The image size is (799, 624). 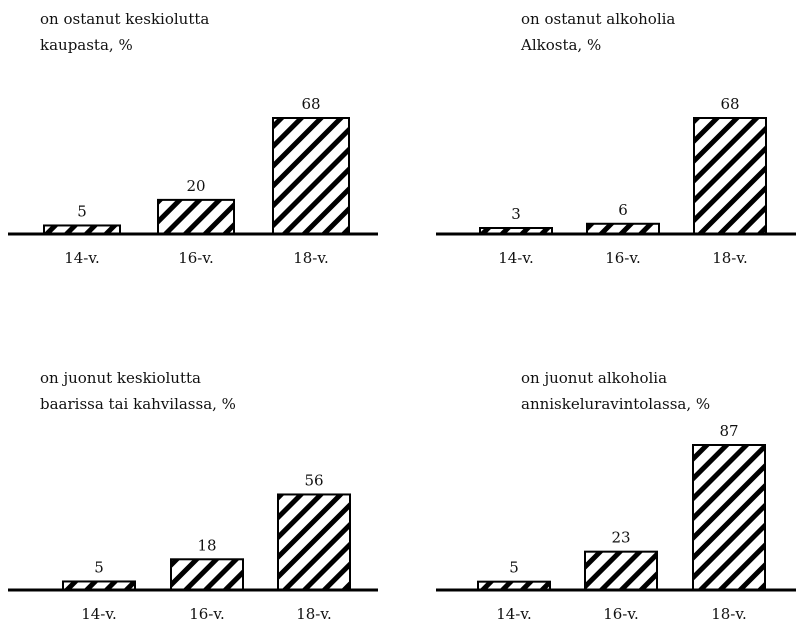 What do you see at coordinates (124, 32) in the screenshot?
I see `chart-title: on ostanut keskiolutta kaupasta, %` at bounding box center [124, 32].